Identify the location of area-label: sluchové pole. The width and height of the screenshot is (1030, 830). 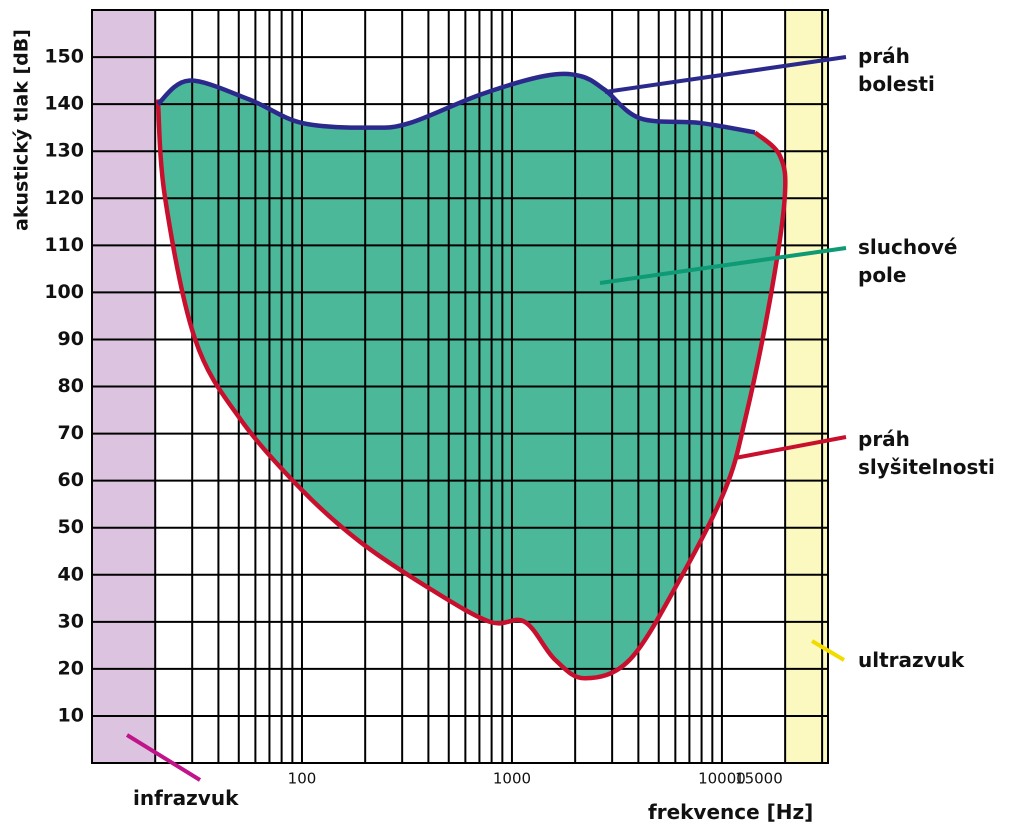
(908, 261).